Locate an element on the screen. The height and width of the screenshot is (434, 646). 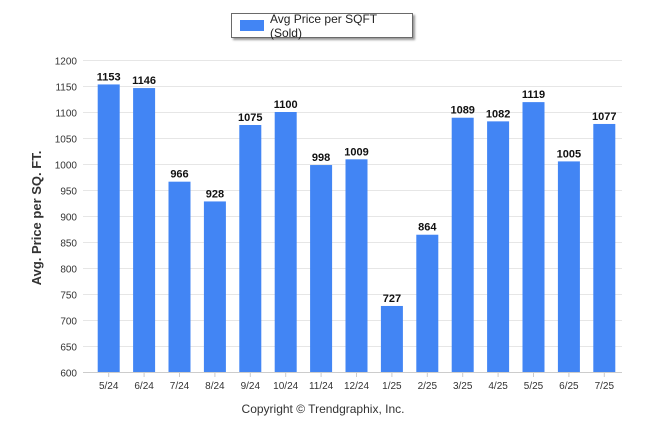
y-tick-label: 1050 is located at coordinates (66, 140).